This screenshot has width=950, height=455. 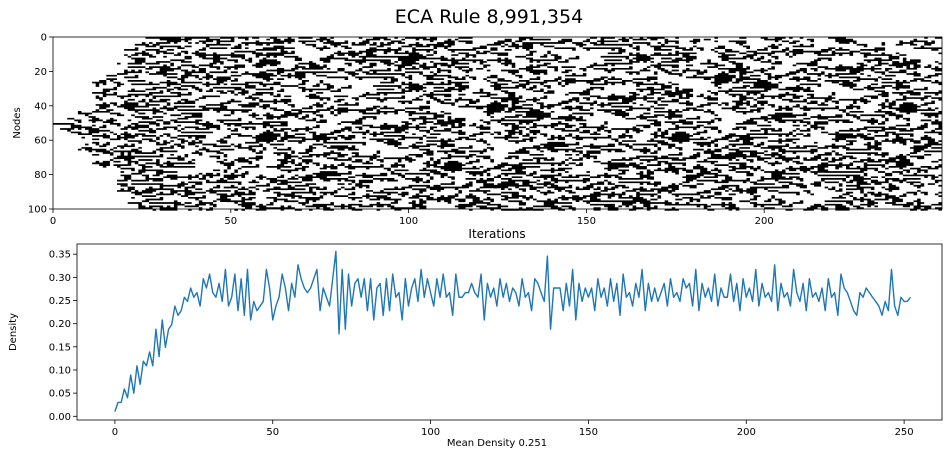 What do you see at coordinates (40, 72) in the screenshot?
I see `y-tick-label: 20` at bounding box center [40, 72].